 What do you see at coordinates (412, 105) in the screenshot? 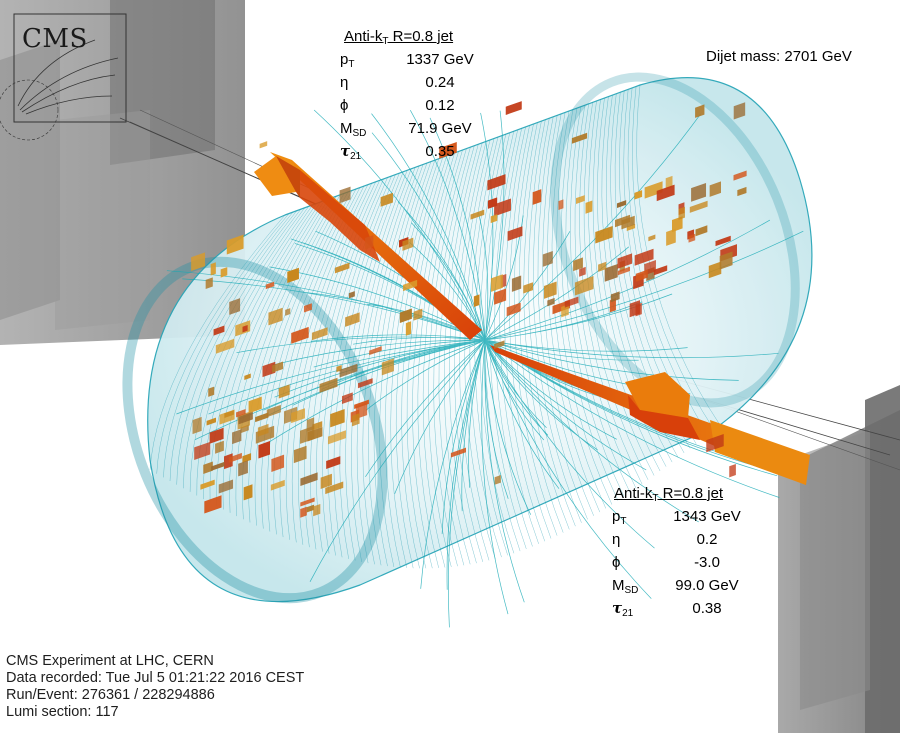
I see `jet1-phi-row: ϕ 0.12` at bounding box center [412, 105].